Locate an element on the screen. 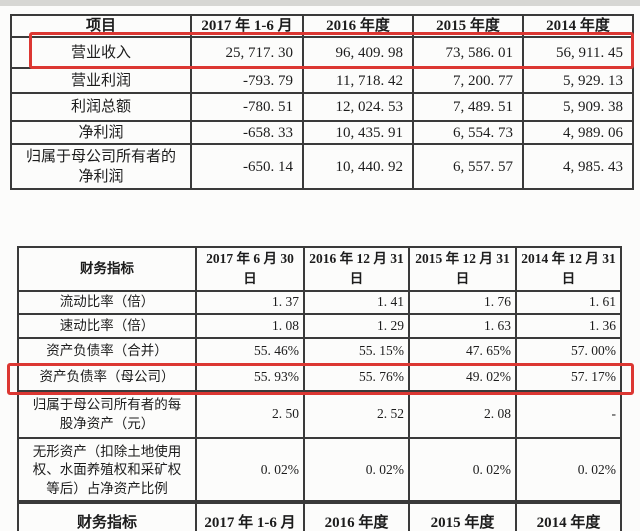 This screenshot has width=640, height=531. value-cell: 1. 36 is located at coordinates (568, 326).